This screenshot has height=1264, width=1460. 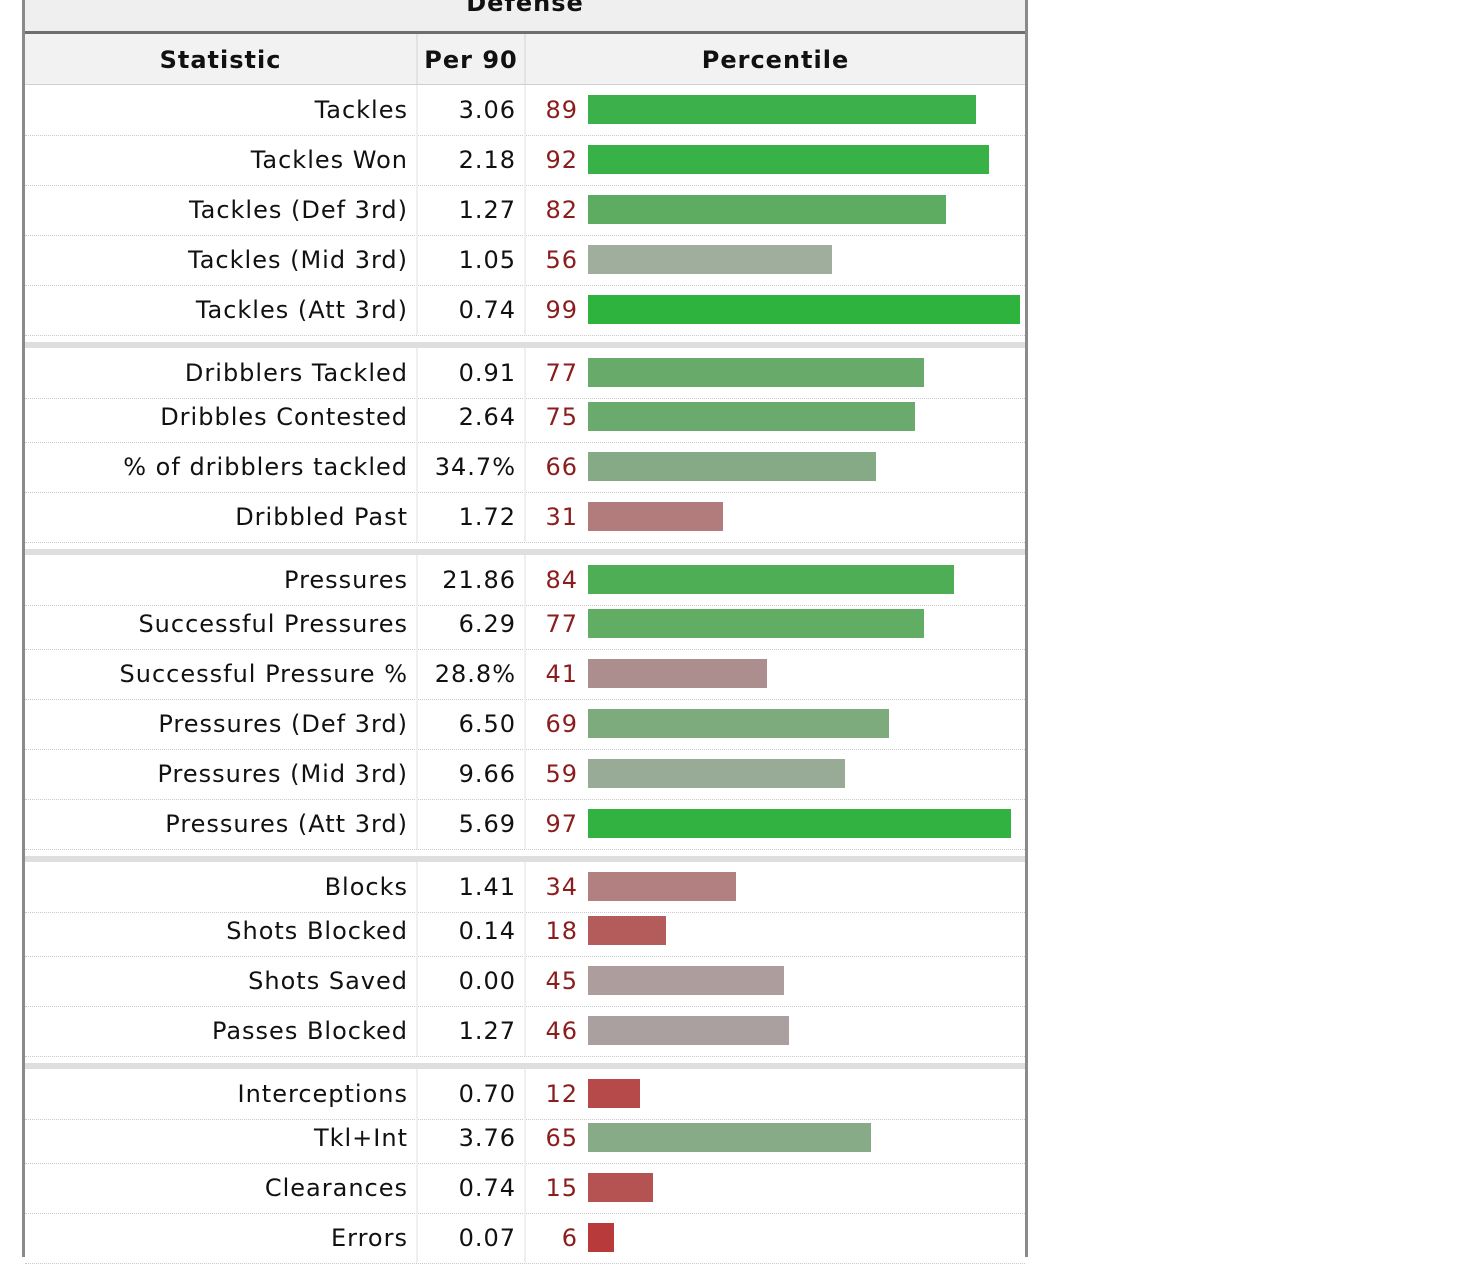 I want to click on per90-value: 3.06, so click(x=472, y=110).